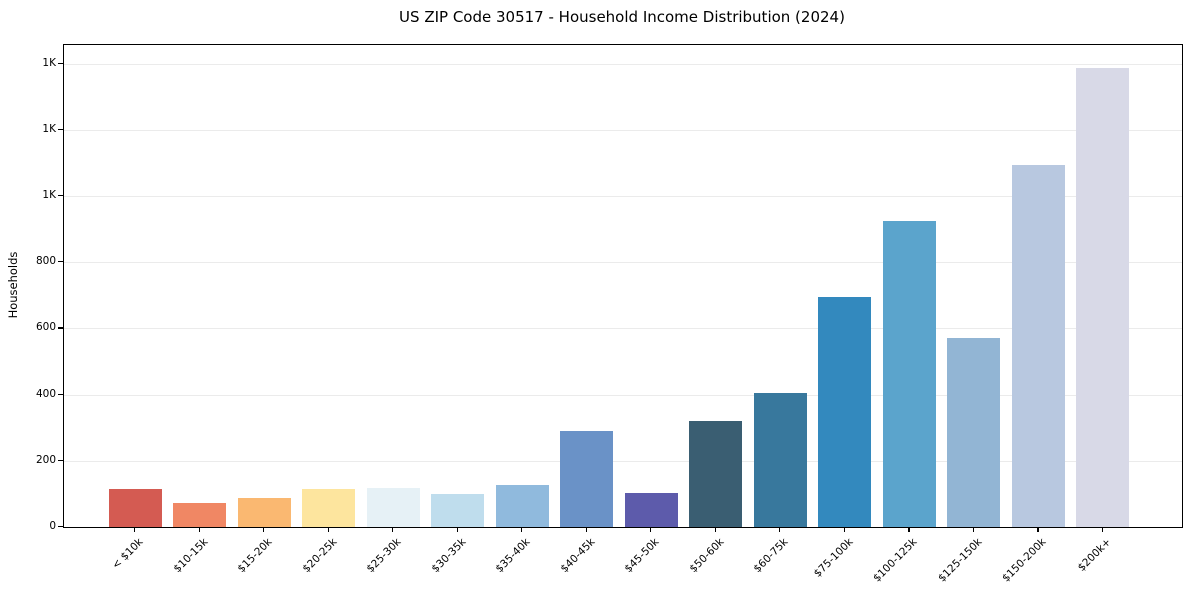 This screenshot has width=1189, height=590. I want to click on y-tick-label: 0, so click(52, 526).